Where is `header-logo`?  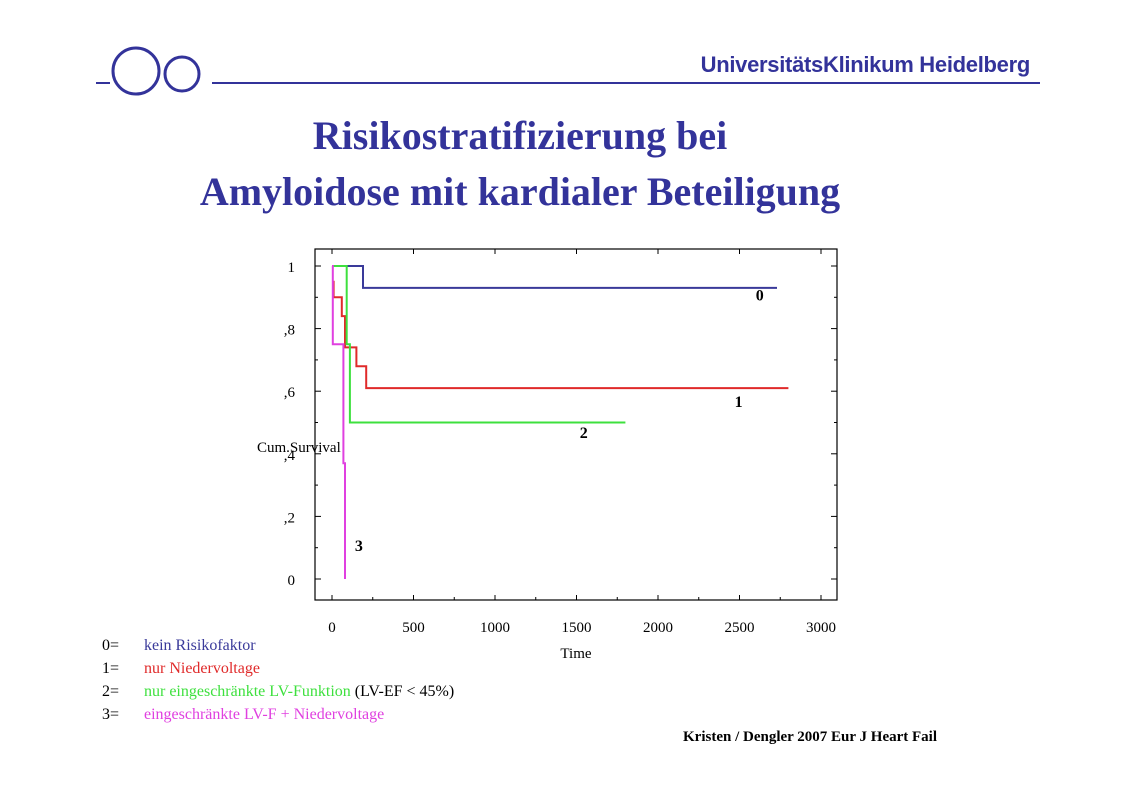 header-logo is located at coordinates (568, 71).